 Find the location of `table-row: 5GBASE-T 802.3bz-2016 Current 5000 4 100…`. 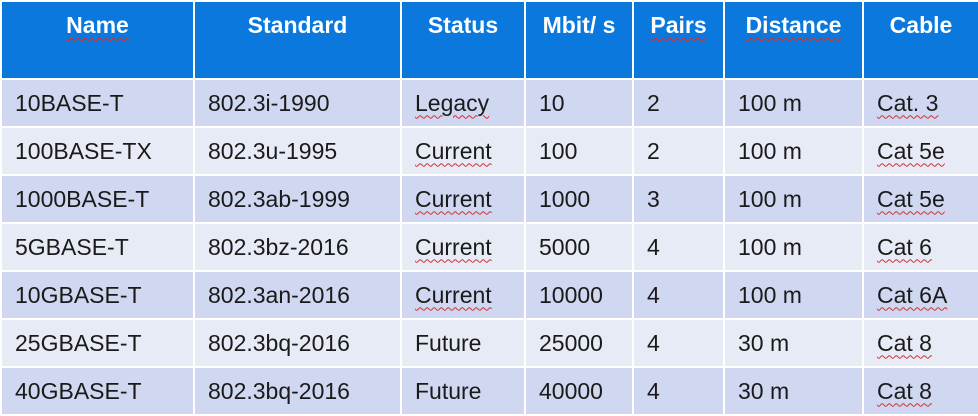

table-row: 5GBASE-T 802.3bz-2016 Current 5000 4 100… is located at coordinates (489, 247).